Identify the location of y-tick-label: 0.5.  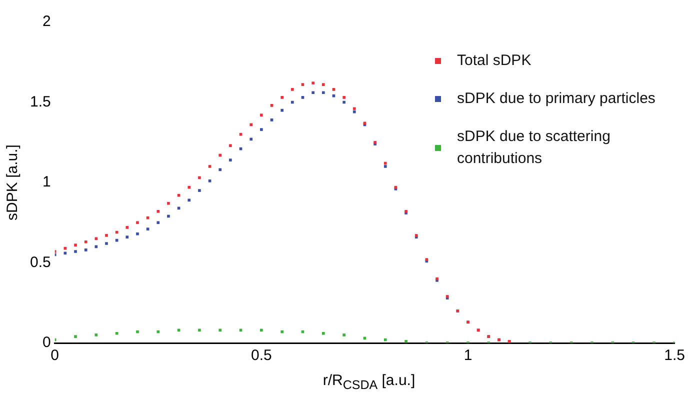
(40, 262).